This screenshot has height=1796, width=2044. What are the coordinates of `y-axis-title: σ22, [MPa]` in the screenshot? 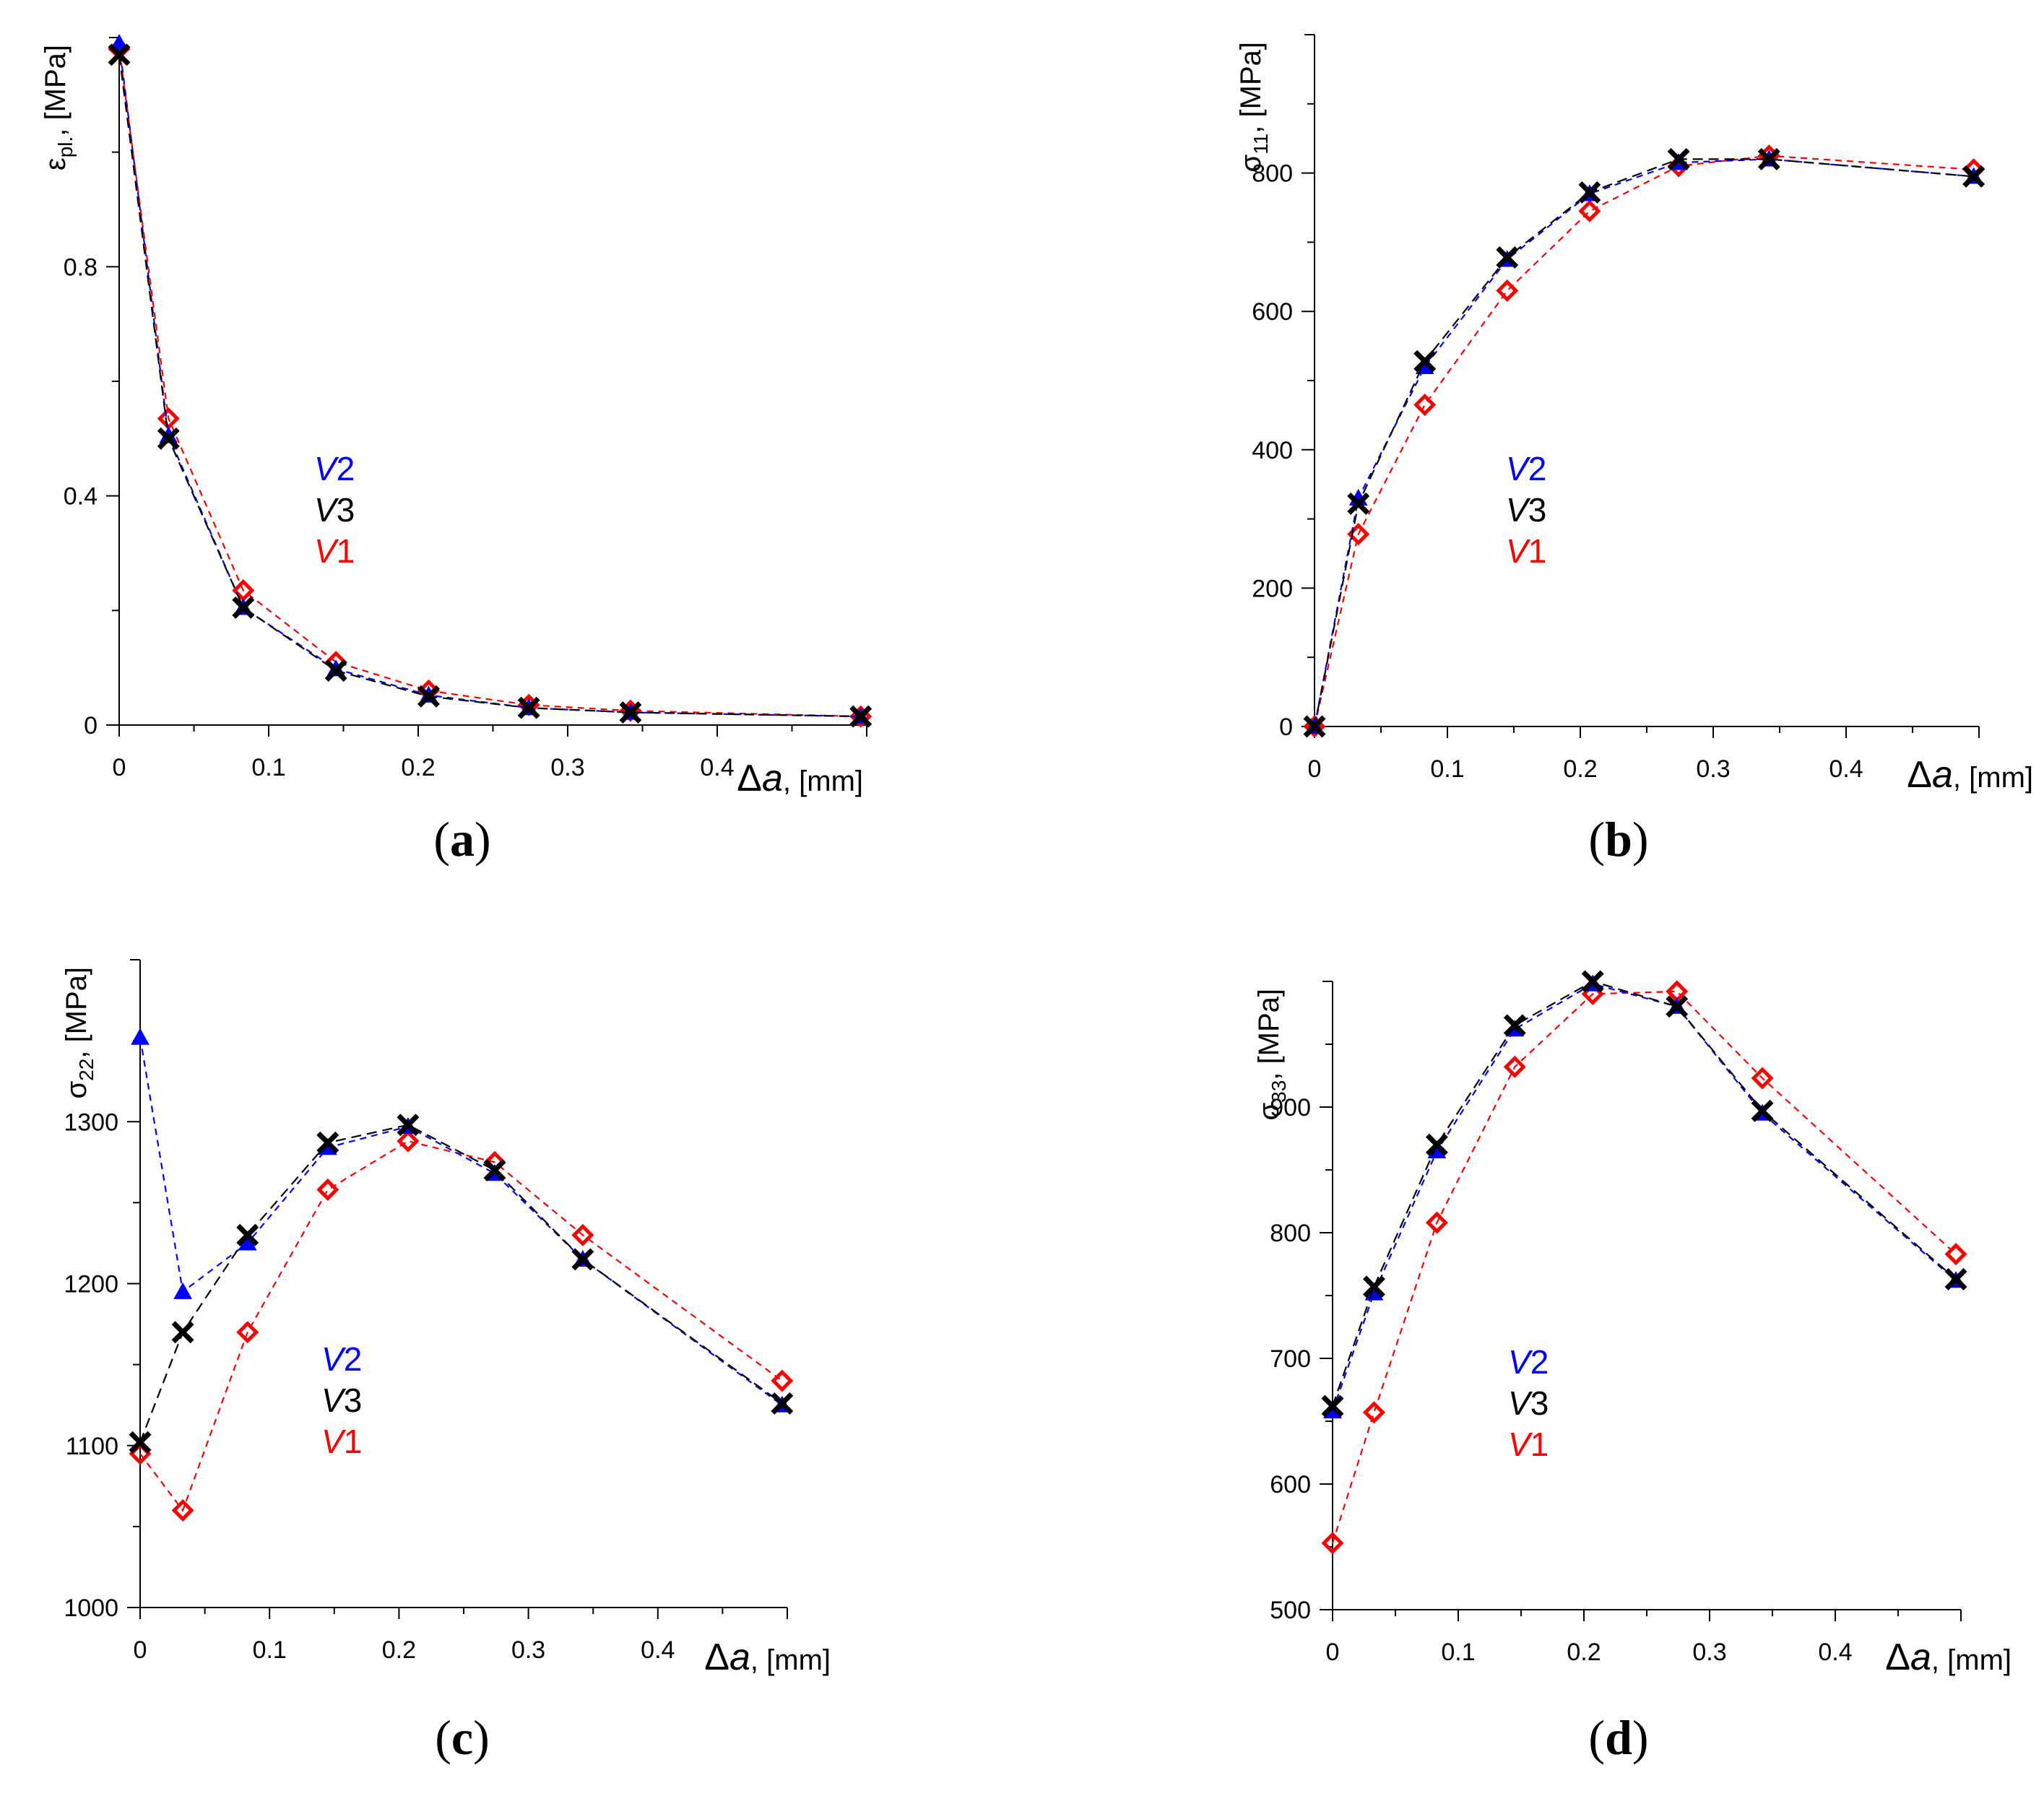 It's located at (79, 1033).